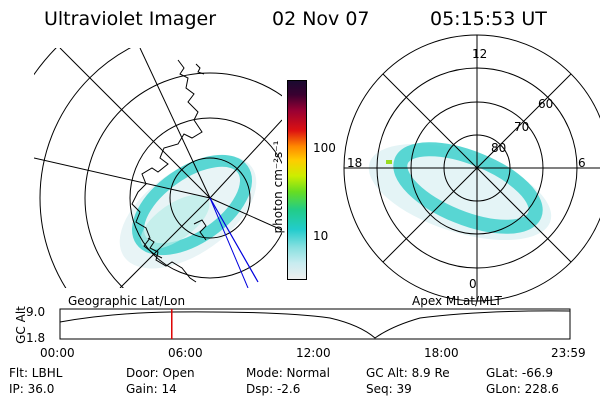  I want to click on aurora-oval-magnetic, so click(468, 188).